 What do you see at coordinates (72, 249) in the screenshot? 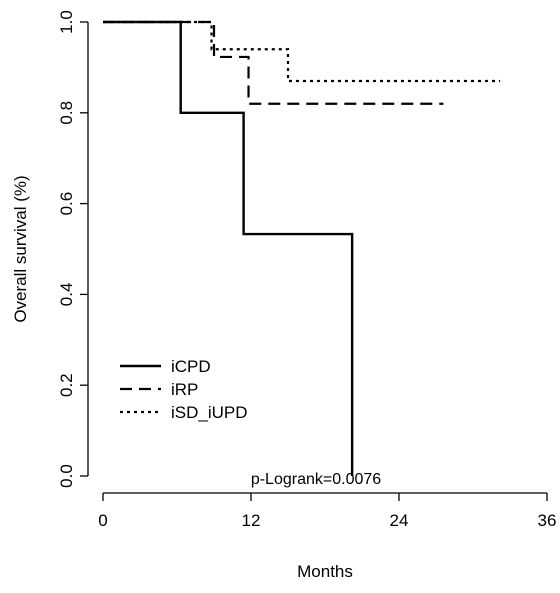
I see `y-axis-ticks: 0.0 0.2 0.4 0.6 0.8 1.0` at bounding box center [72, 249].